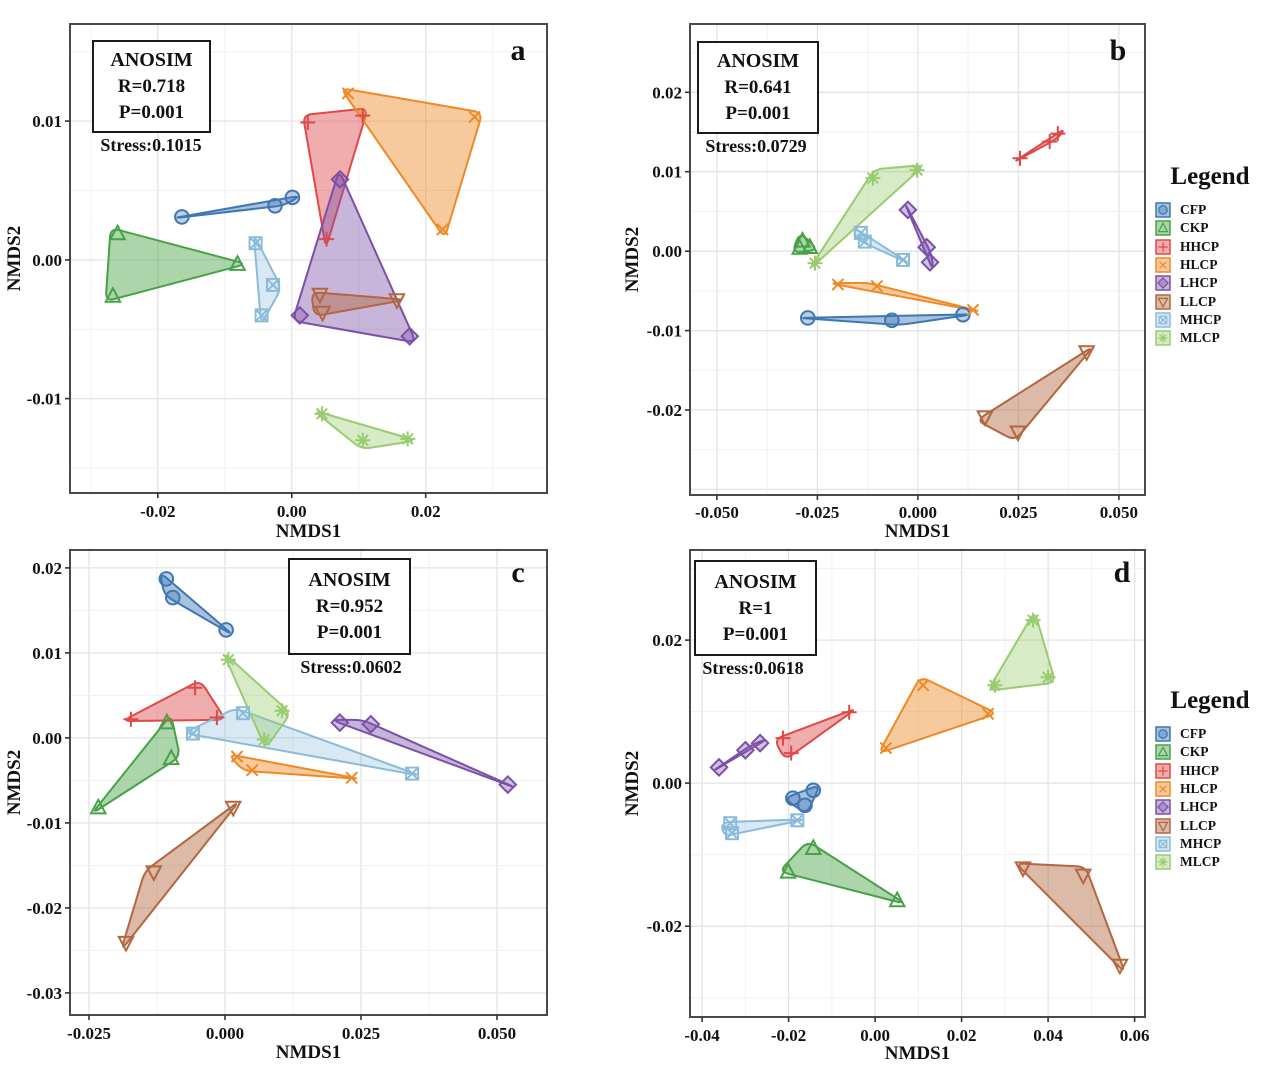 The height and width of the screenshot is (1069, 1267). What do you see at coordinates (962, 1035) in the screenshot?
I see `x-tick-label: 0.02` at bounding box center [962, 1035].